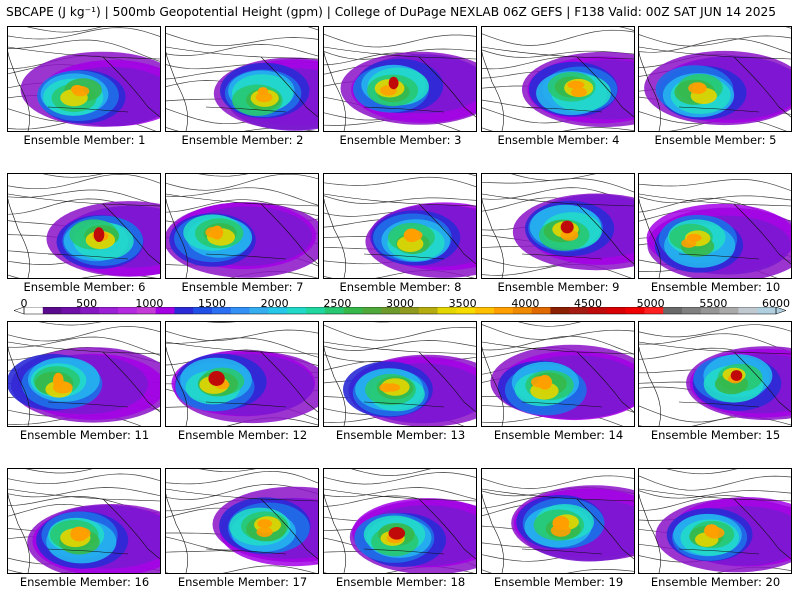 Image resolution: width=800 pixels, height=600 pixels. Describe the element at coordinates (558, 287) in the screenshot. I see `ensemble-member-label: Ensemble Member: 9` at that location.